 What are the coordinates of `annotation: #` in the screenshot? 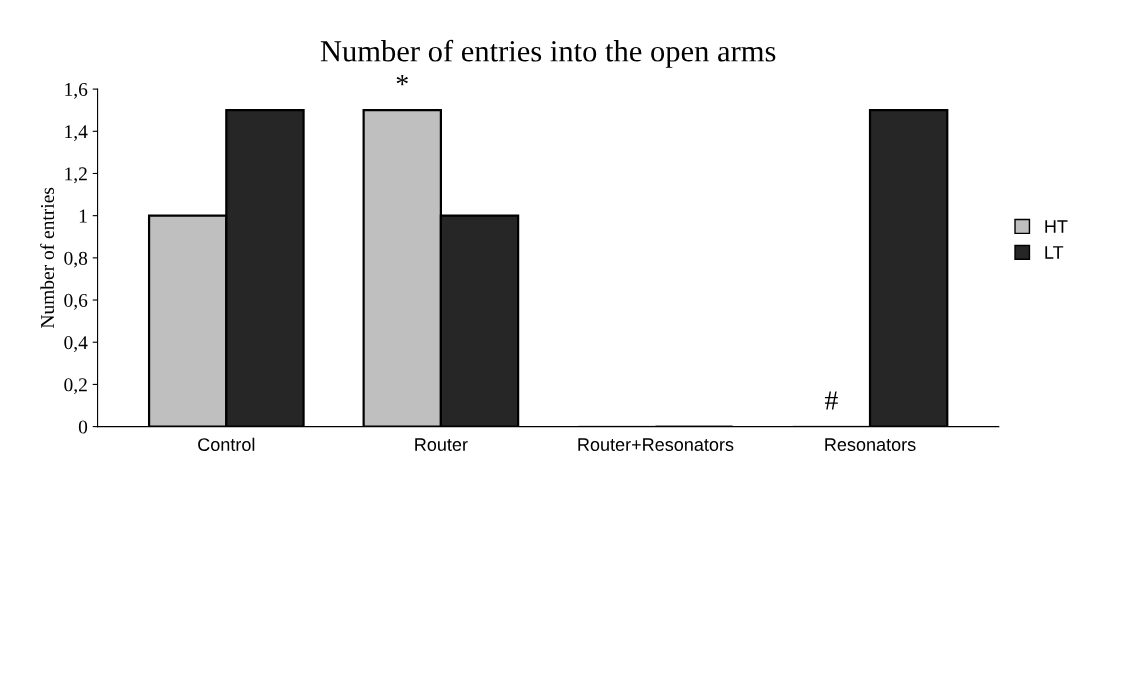 It's located at (831, 400).